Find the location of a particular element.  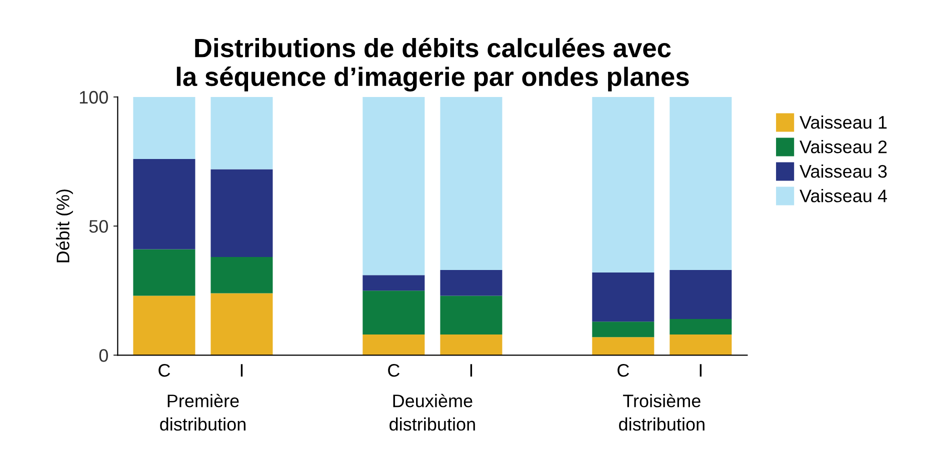

y-tick-label: 100 is located at coordinates (94, 97).